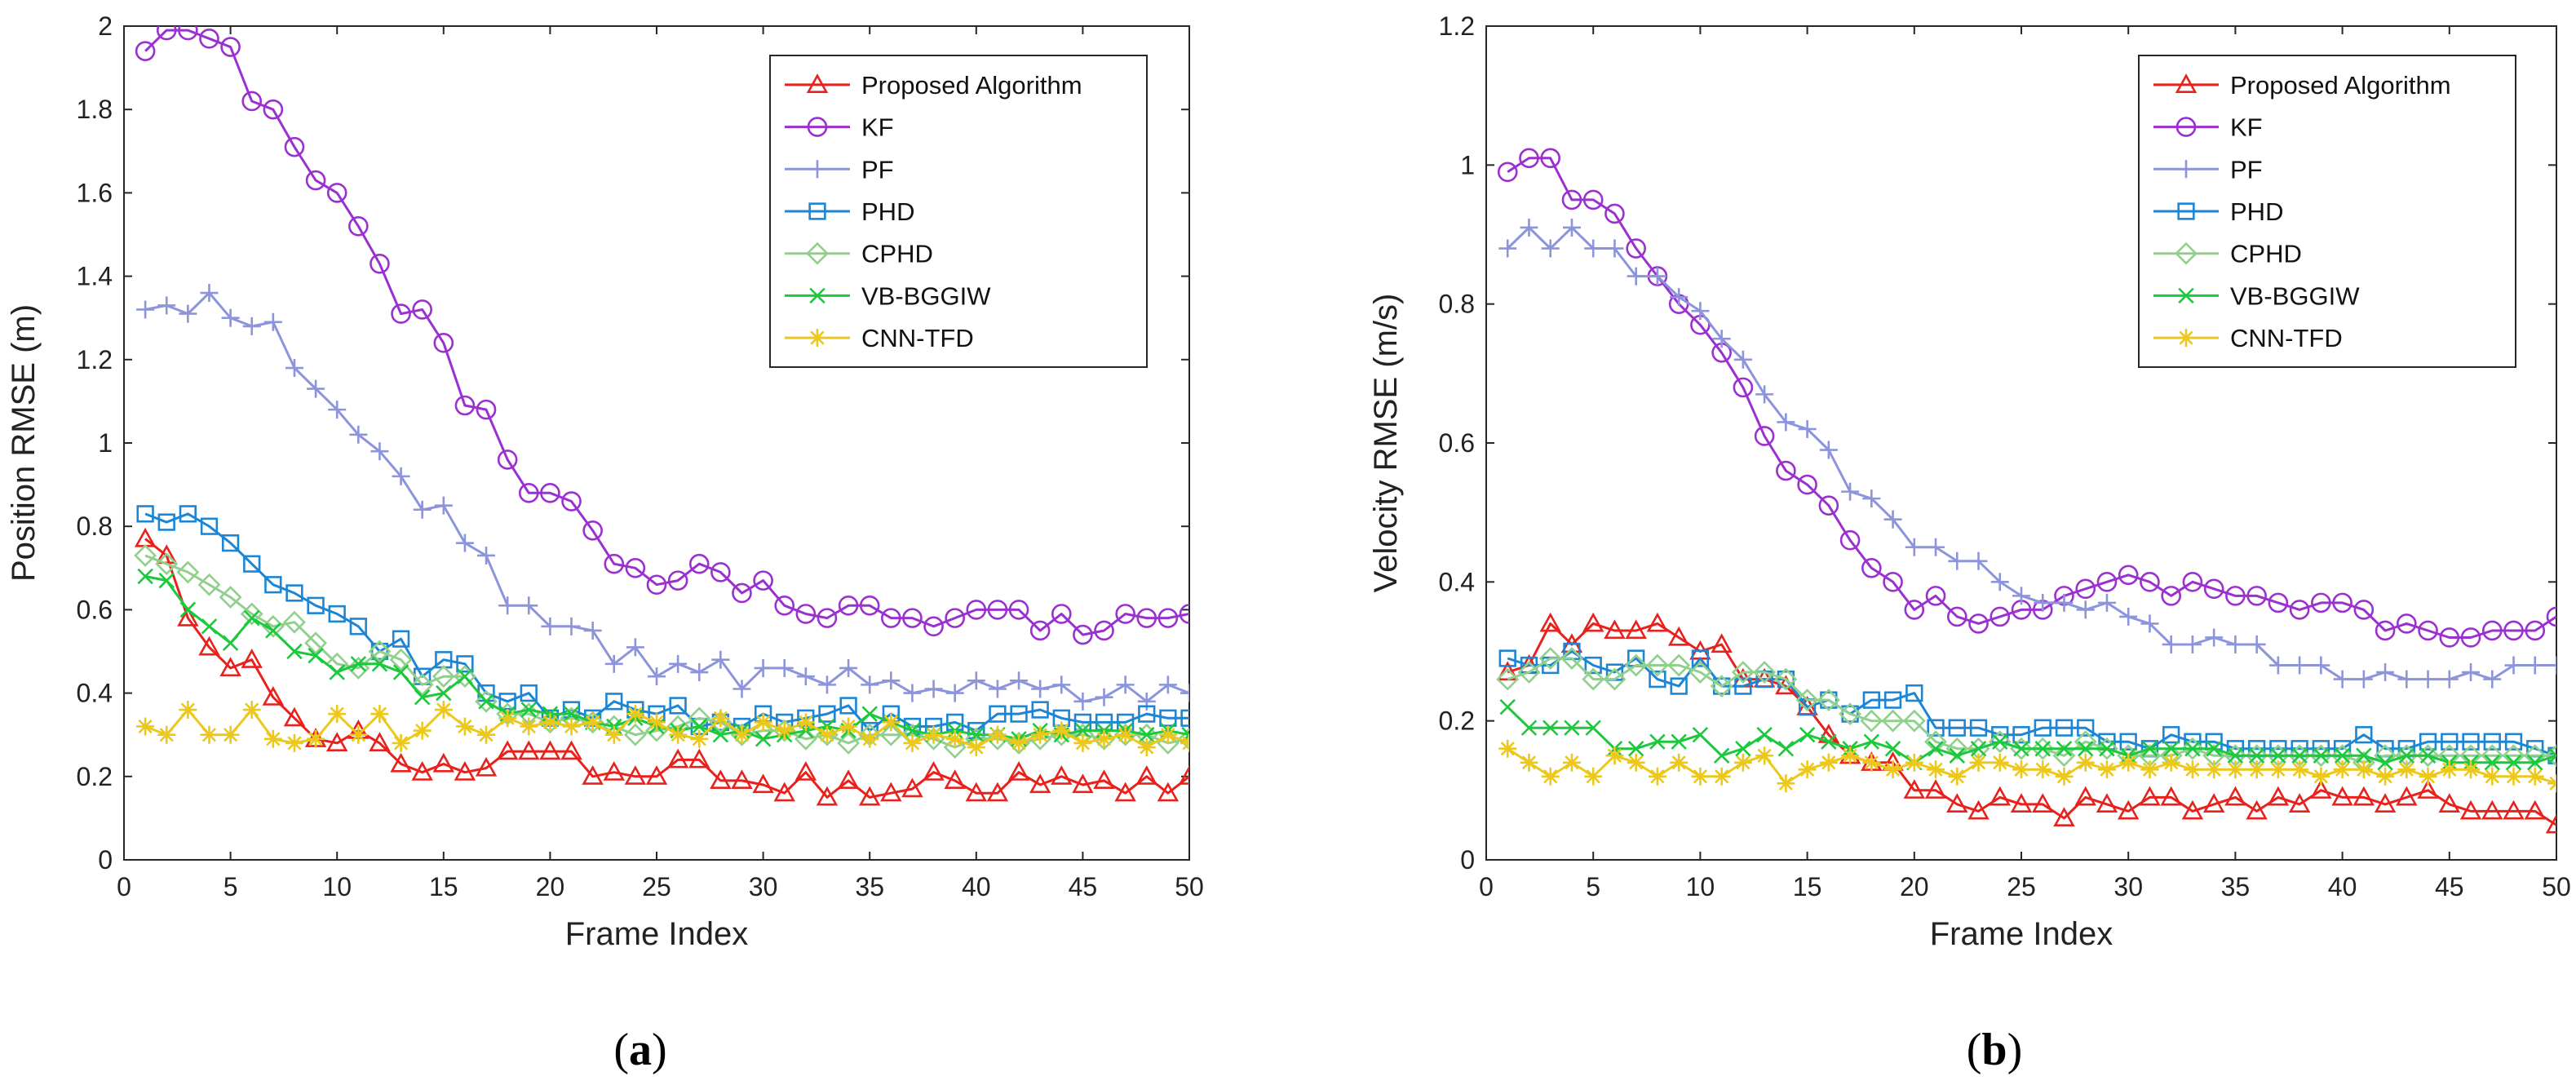 The height and width of the screenshot is (1085, 2576). Describe the element at coordinates (1457, 443) in the screenshot. I see `y-tick-label: 0.6` at that location.